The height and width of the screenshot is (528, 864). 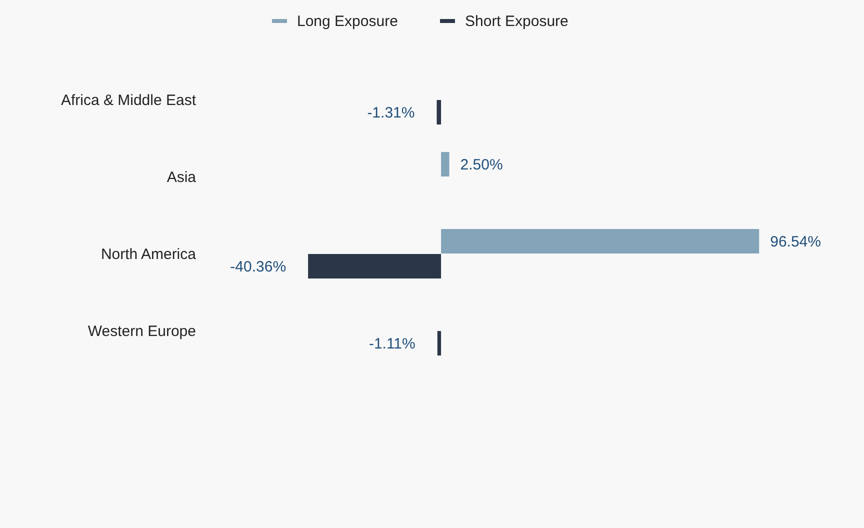 I want to click on legend-label: Short Exposure, so click(x=516, y=21).